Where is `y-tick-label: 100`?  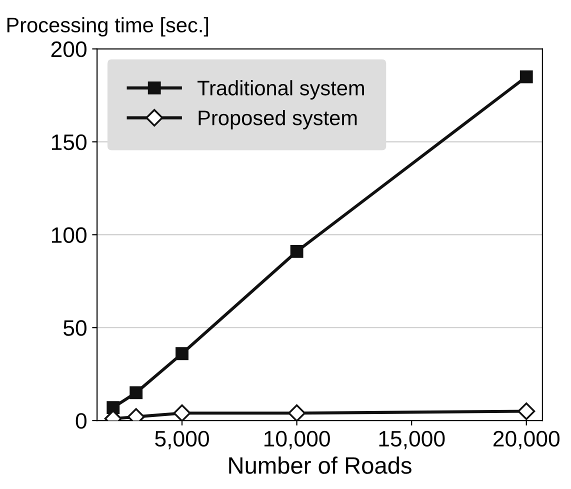
y-tick-label: 100 is located at coordinates (69, 235).